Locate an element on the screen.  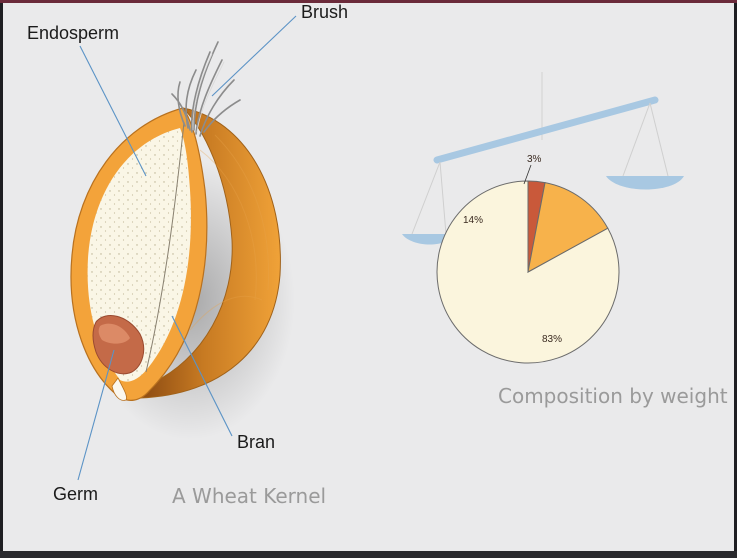
pie-slice-14pct is located at coordinates (568, 227).